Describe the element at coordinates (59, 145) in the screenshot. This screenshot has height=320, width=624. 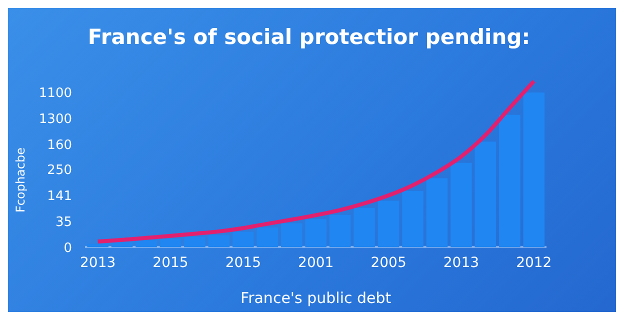
I see `text: 160` at that location.